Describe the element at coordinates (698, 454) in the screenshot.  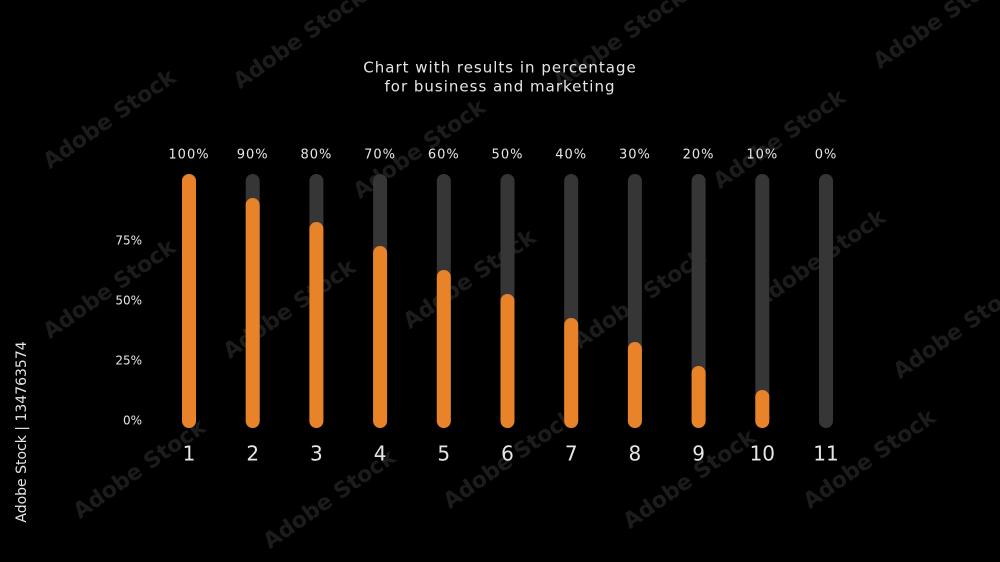
I see `x-tick-label: 9` at that location.